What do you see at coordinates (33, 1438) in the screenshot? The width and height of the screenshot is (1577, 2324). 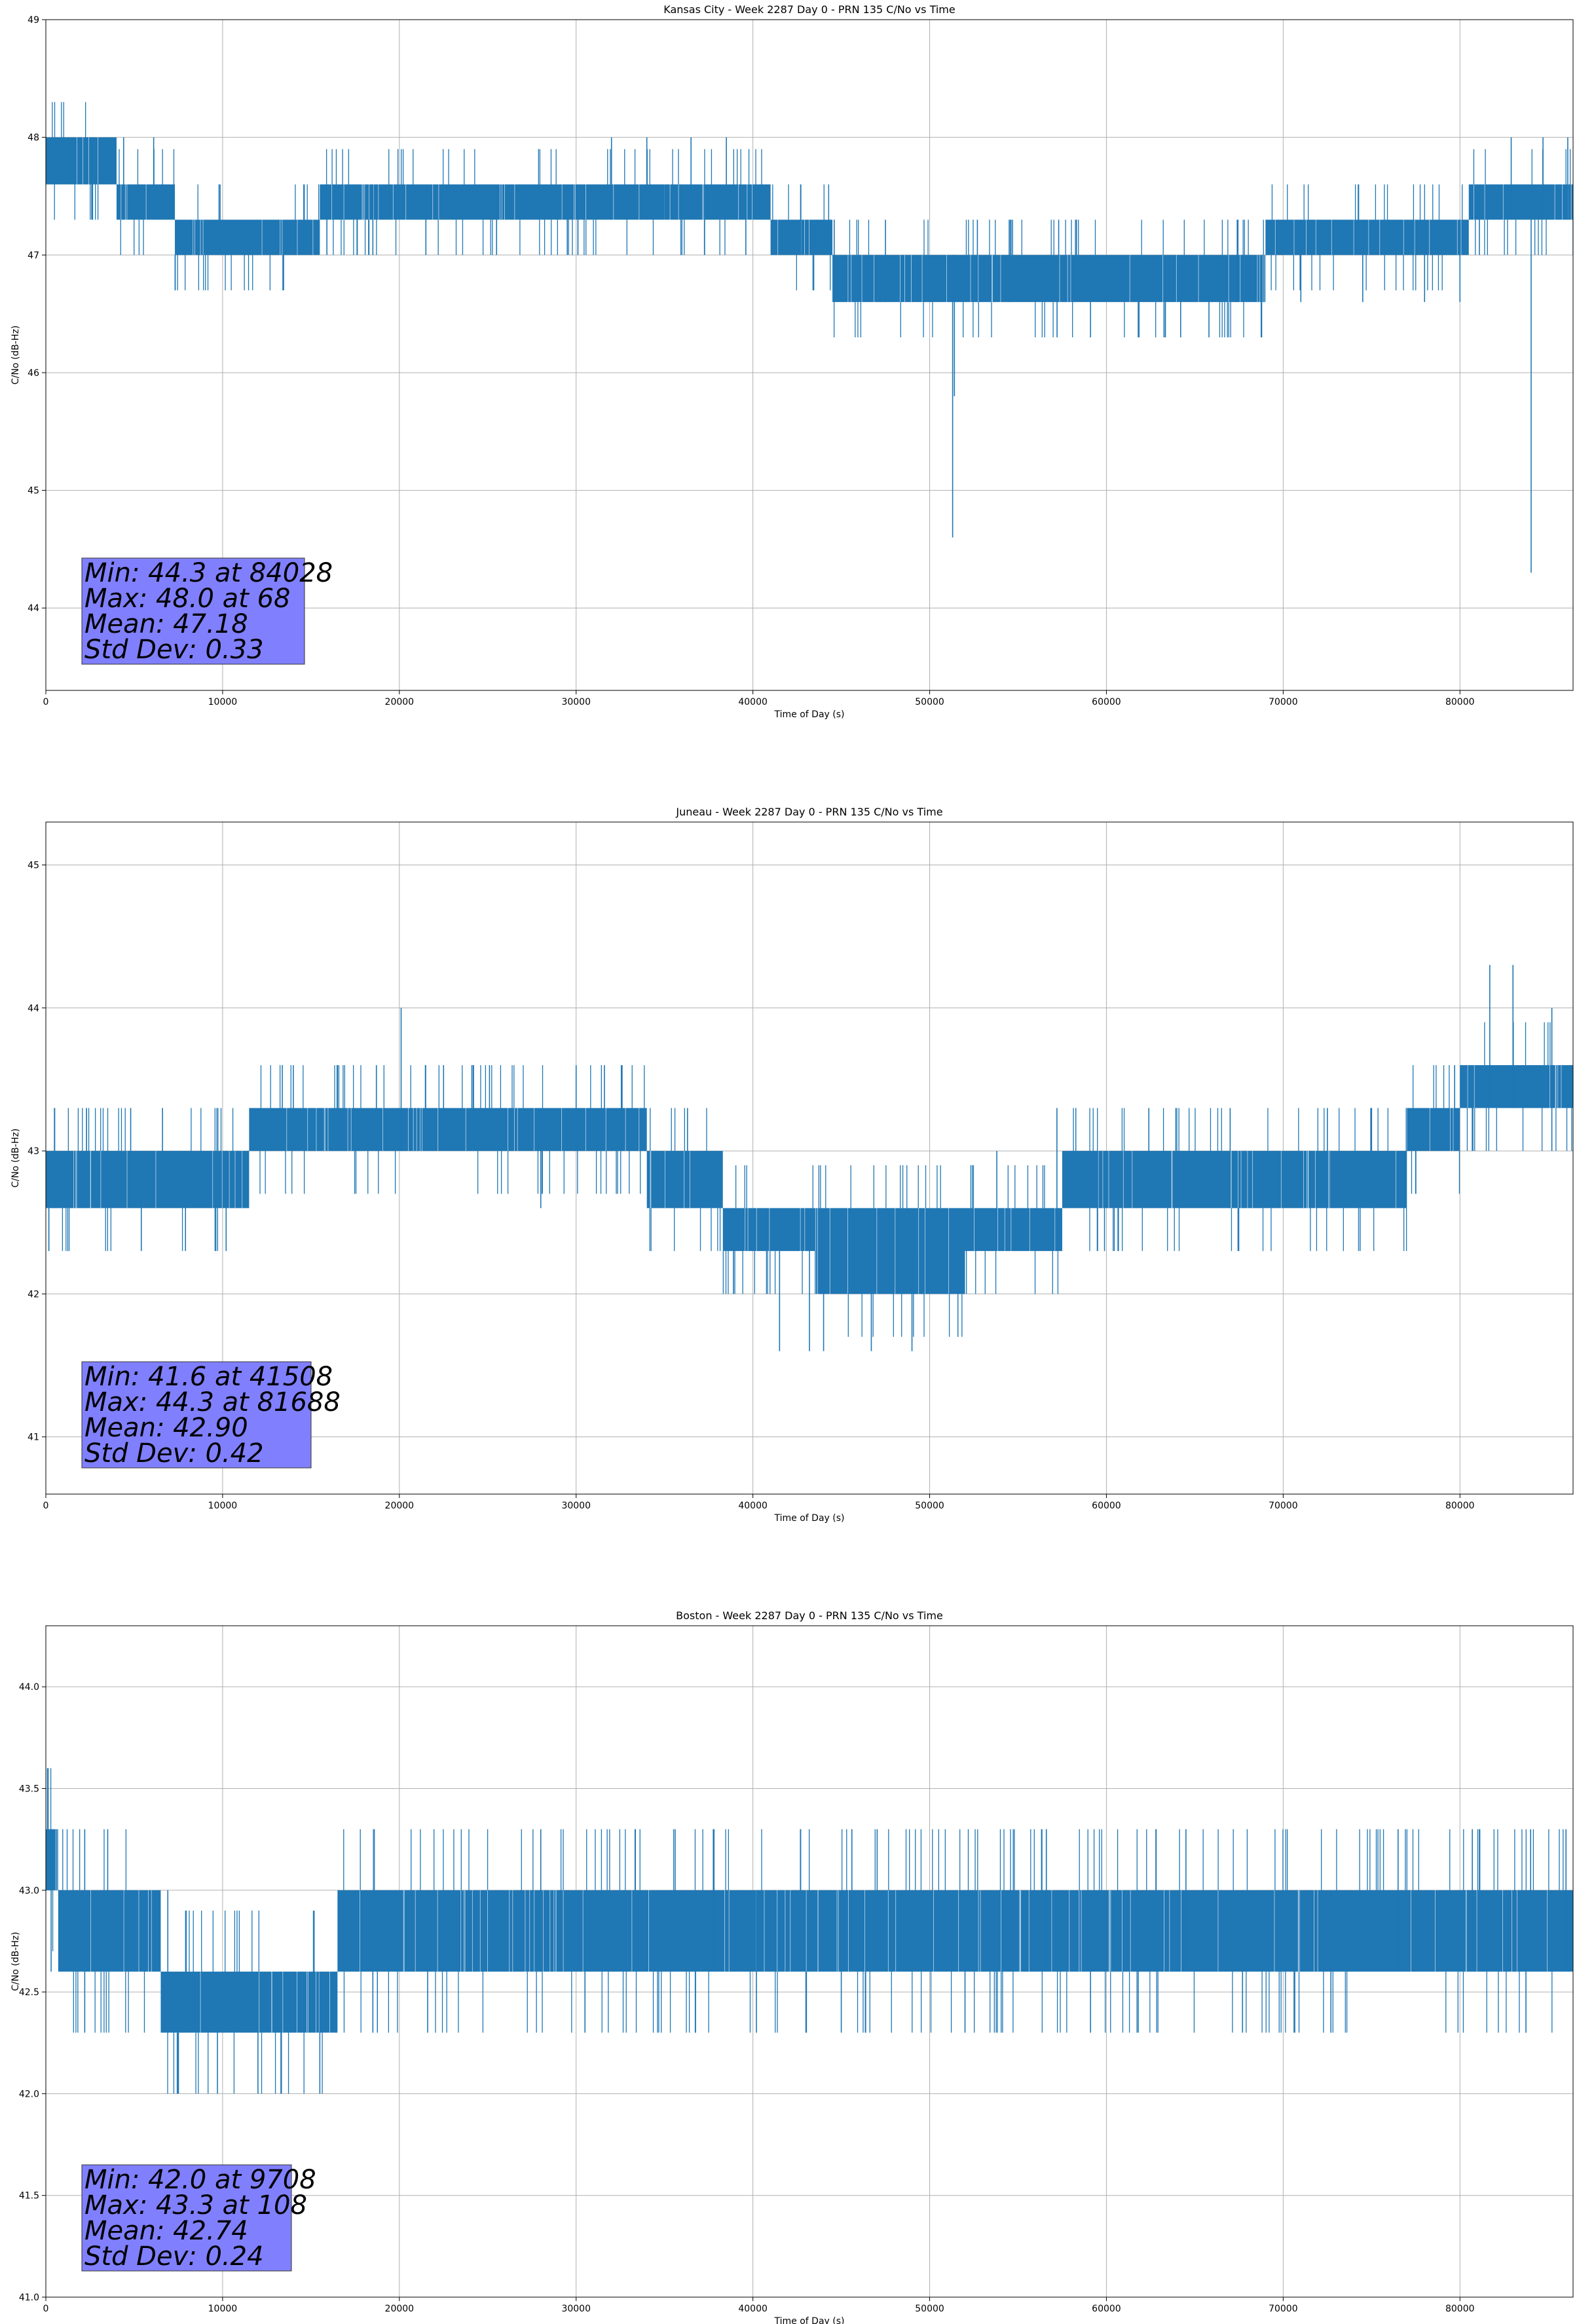 I see `y-tick-label: 41` at bounding box center [33, 1438].